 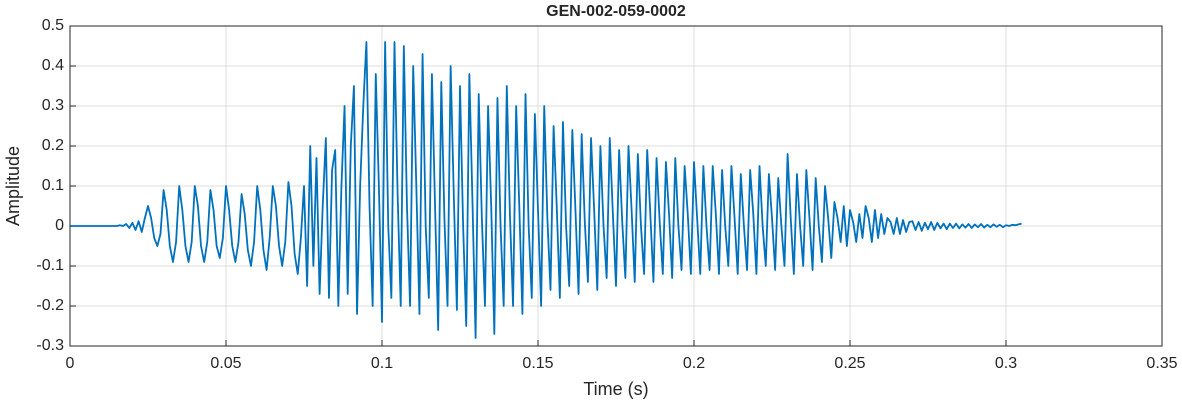 What do you see at coordinates (59, 225) in the screenshot?
I see `y-tick-label: 0` at bounding box center [59, 225].